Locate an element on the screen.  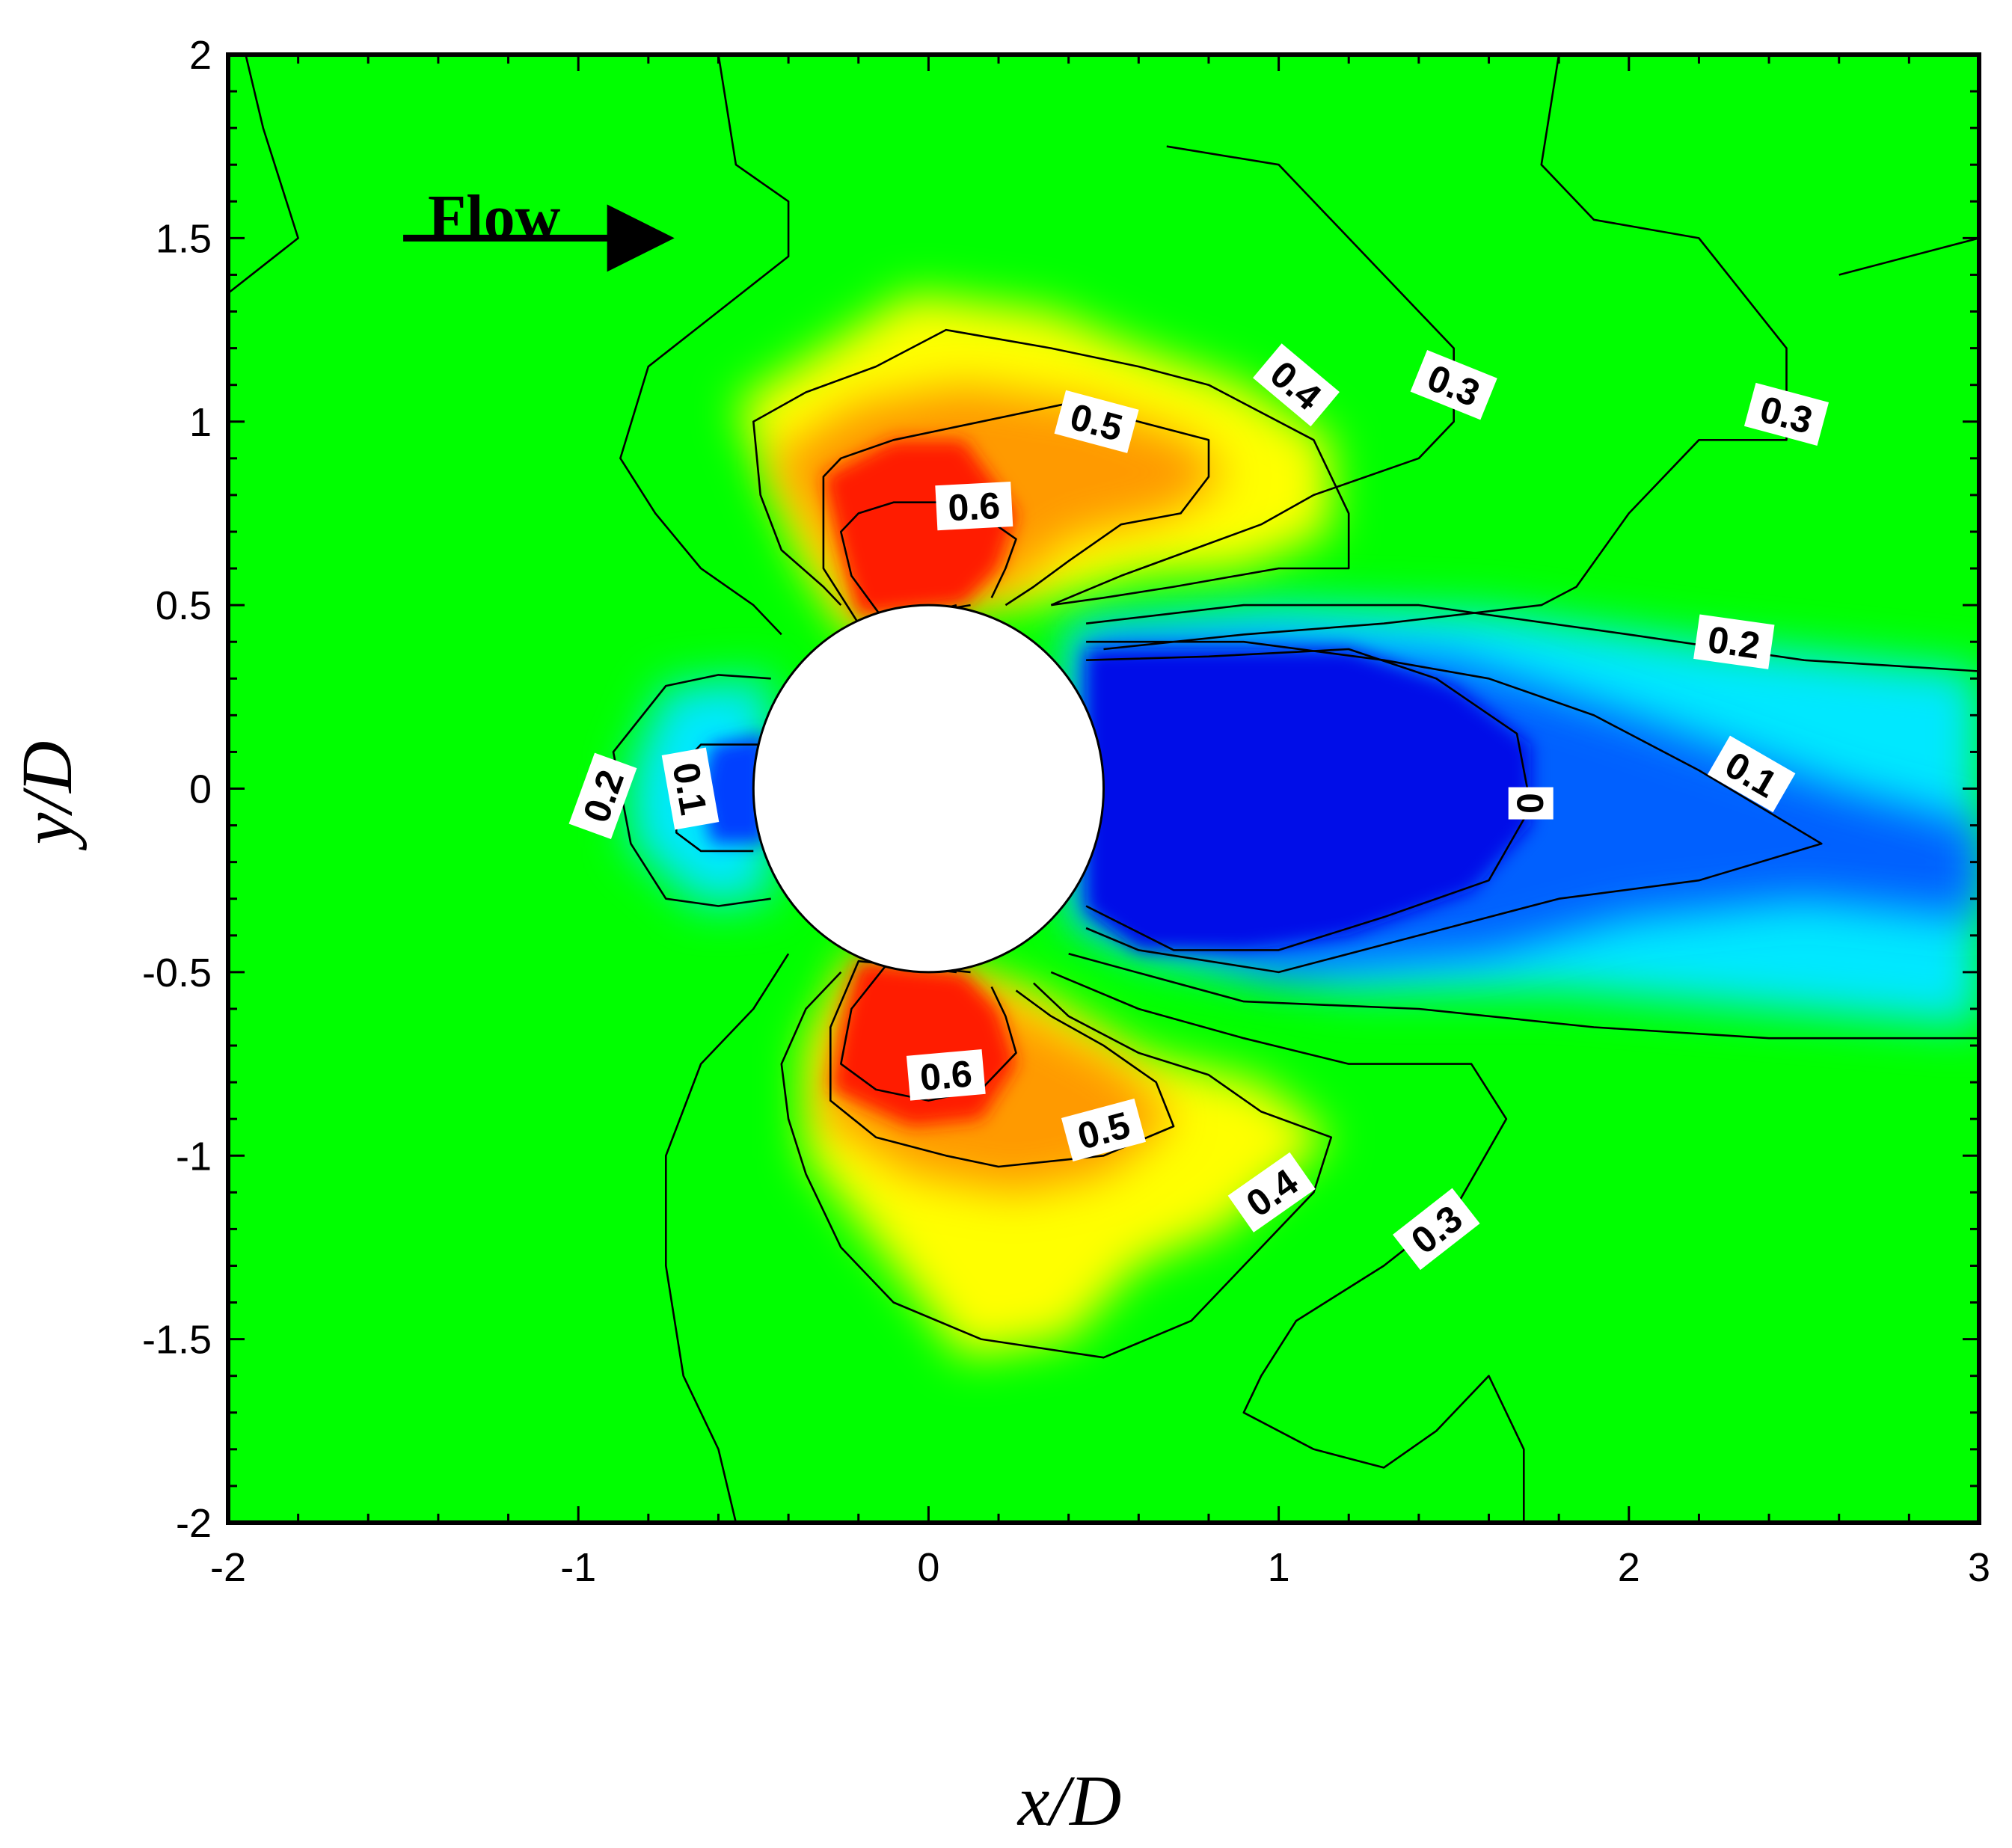
y-tick-label: 1.5 is located at coordinates (184, 239).